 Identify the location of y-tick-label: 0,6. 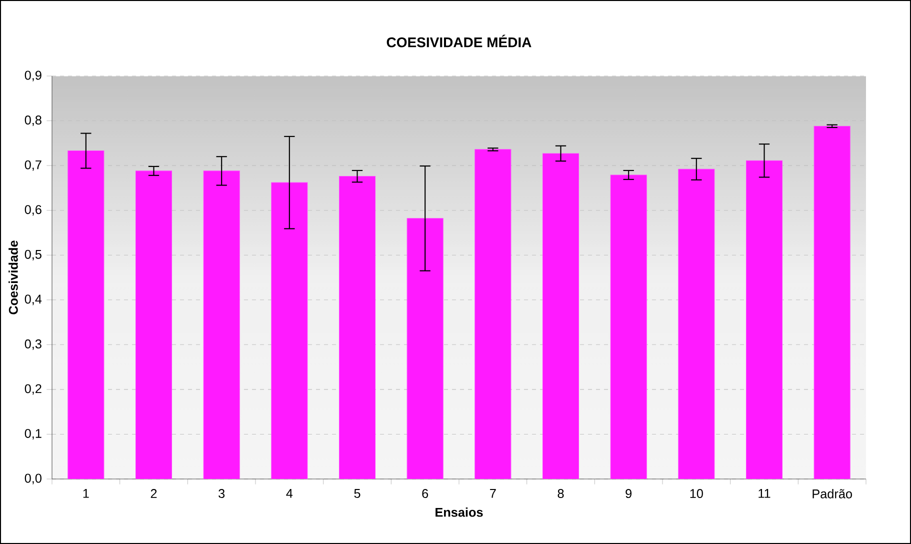
(33, 210).